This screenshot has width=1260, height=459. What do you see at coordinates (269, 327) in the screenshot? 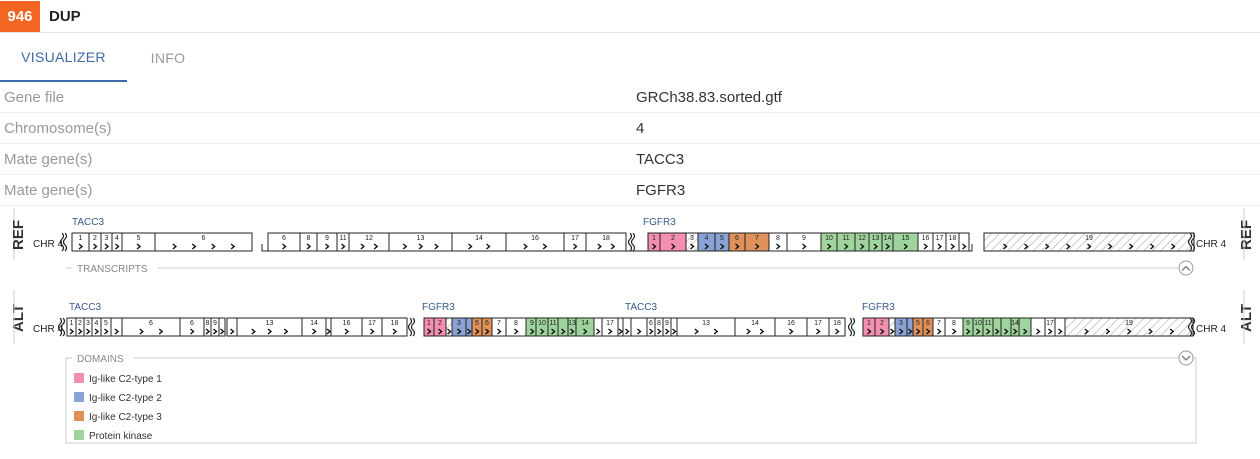
I see `tacc3-exon: 13` at bounding box center [269, 327].